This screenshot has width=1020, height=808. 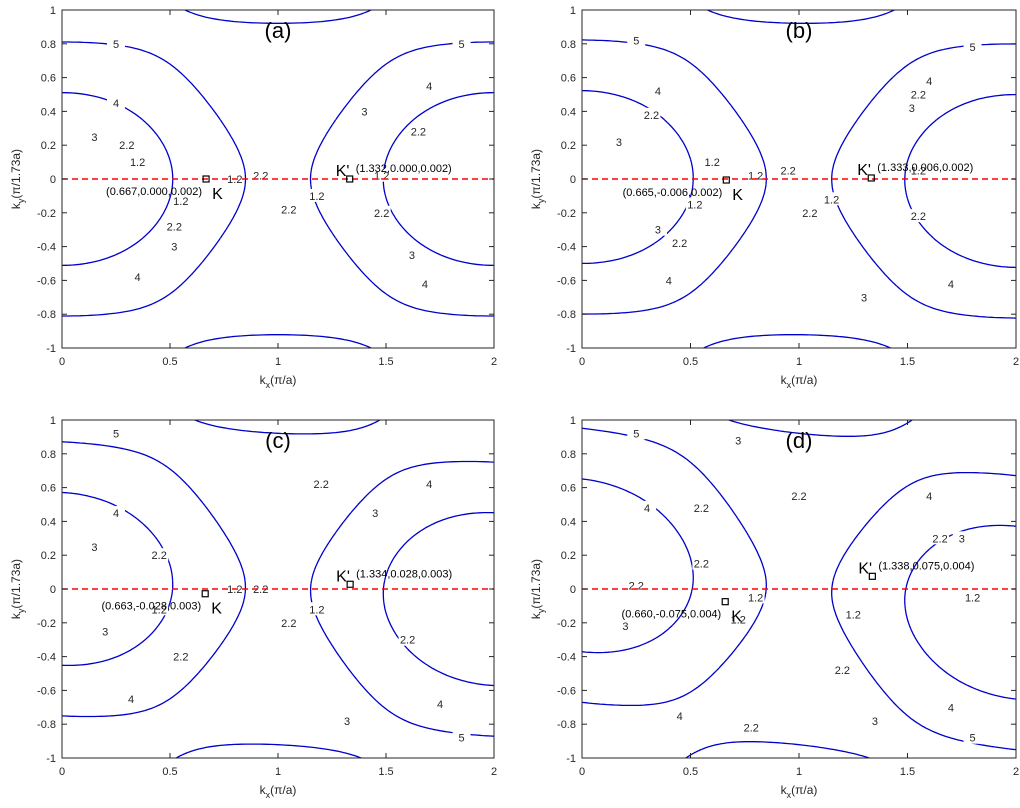 I want to click on y-tick-label: 0.6, so click(x=48, y=79).